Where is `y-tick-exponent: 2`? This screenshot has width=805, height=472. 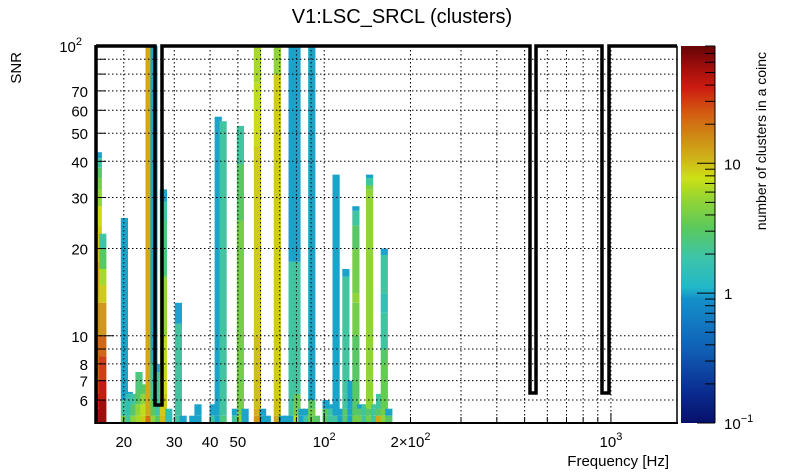 y-tick-exponent: 2 is located at coordinates (79, 42).